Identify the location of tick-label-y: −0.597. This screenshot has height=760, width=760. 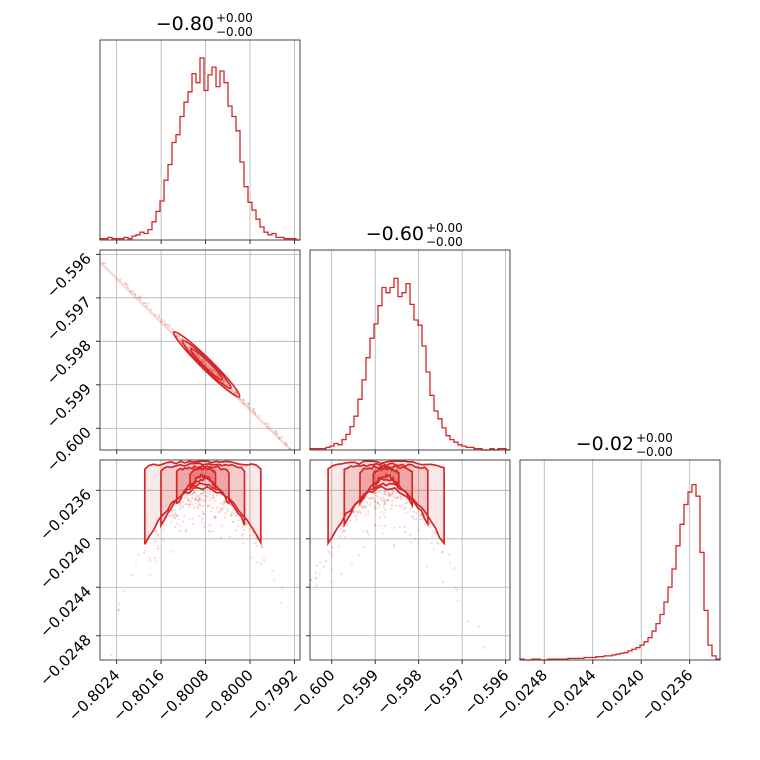
(69, 319).